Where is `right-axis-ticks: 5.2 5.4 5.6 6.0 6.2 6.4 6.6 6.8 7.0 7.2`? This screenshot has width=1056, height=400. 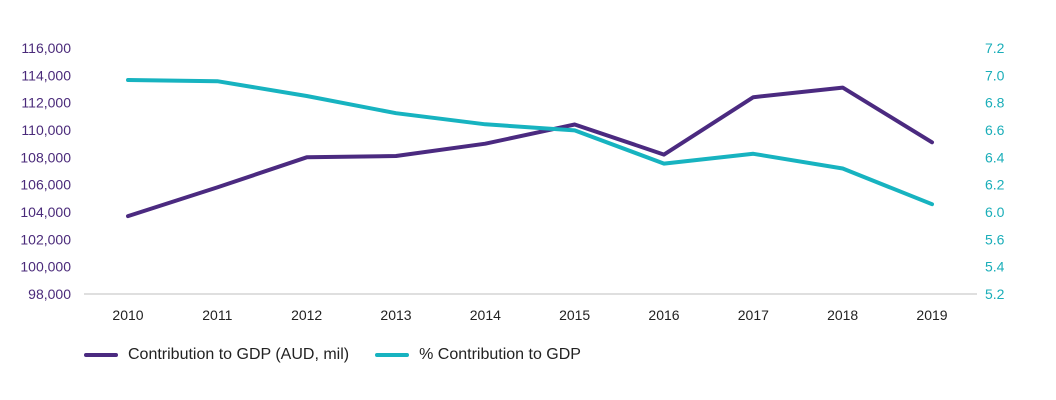
right-axis-ticks: 5.2 5.4 5.6 6.0 6.2 6.4 6.6 6.8 7.0 7.2 is located at coordinates (995, 171).